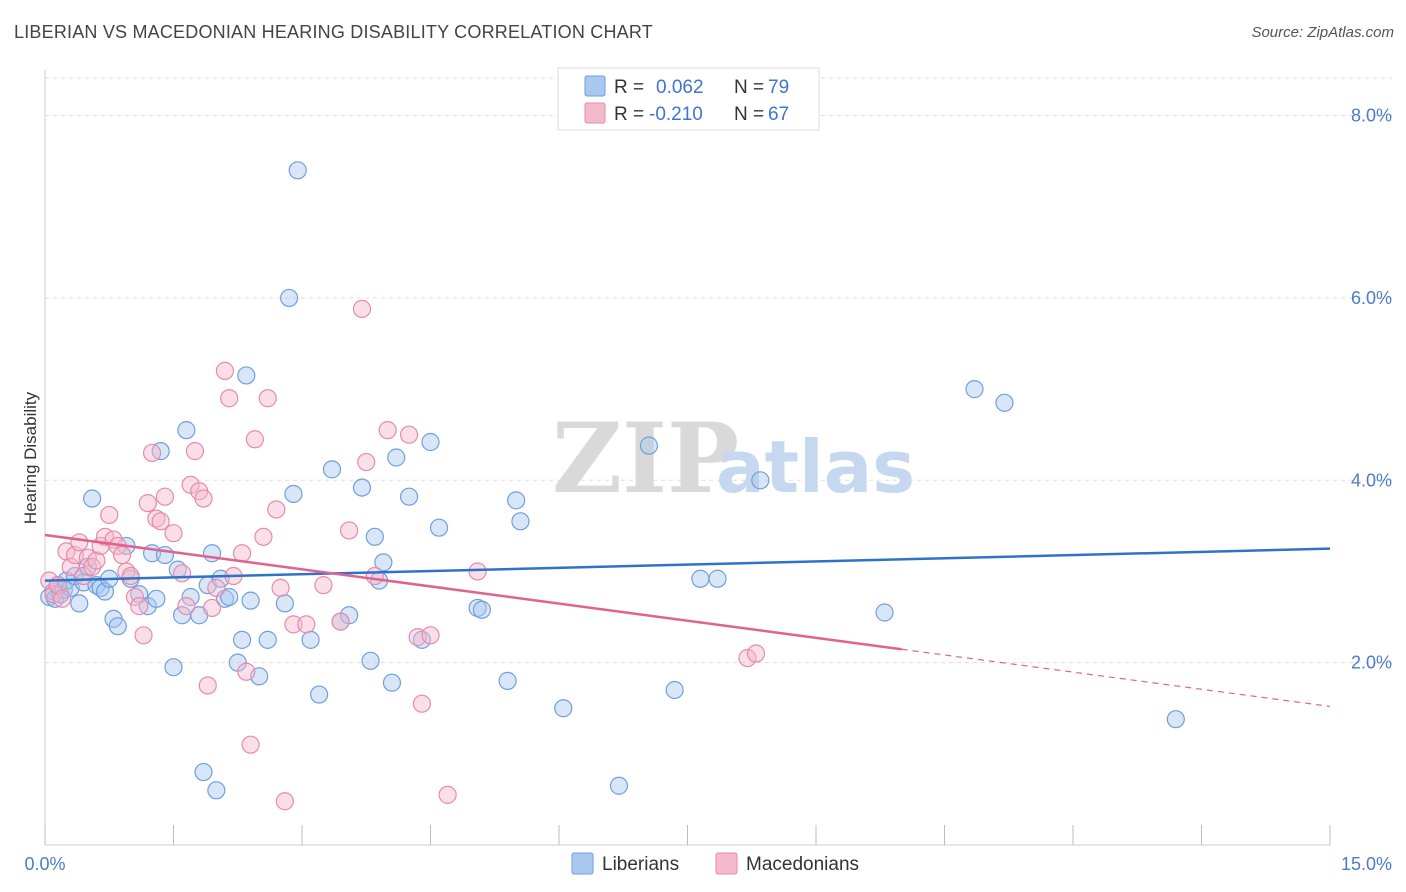  What do you see at coordinates (473, 592) in the screenshot?
I see `macedonian-trend-line` at bounding box center [473, 592].